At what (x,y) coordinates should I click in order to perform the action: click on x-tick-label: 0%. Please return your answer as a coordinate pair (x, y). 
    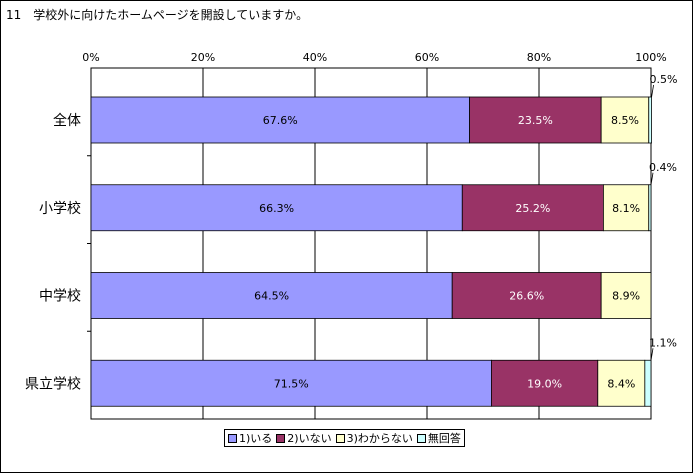
    Looking at the image, I should click on (90, 57).